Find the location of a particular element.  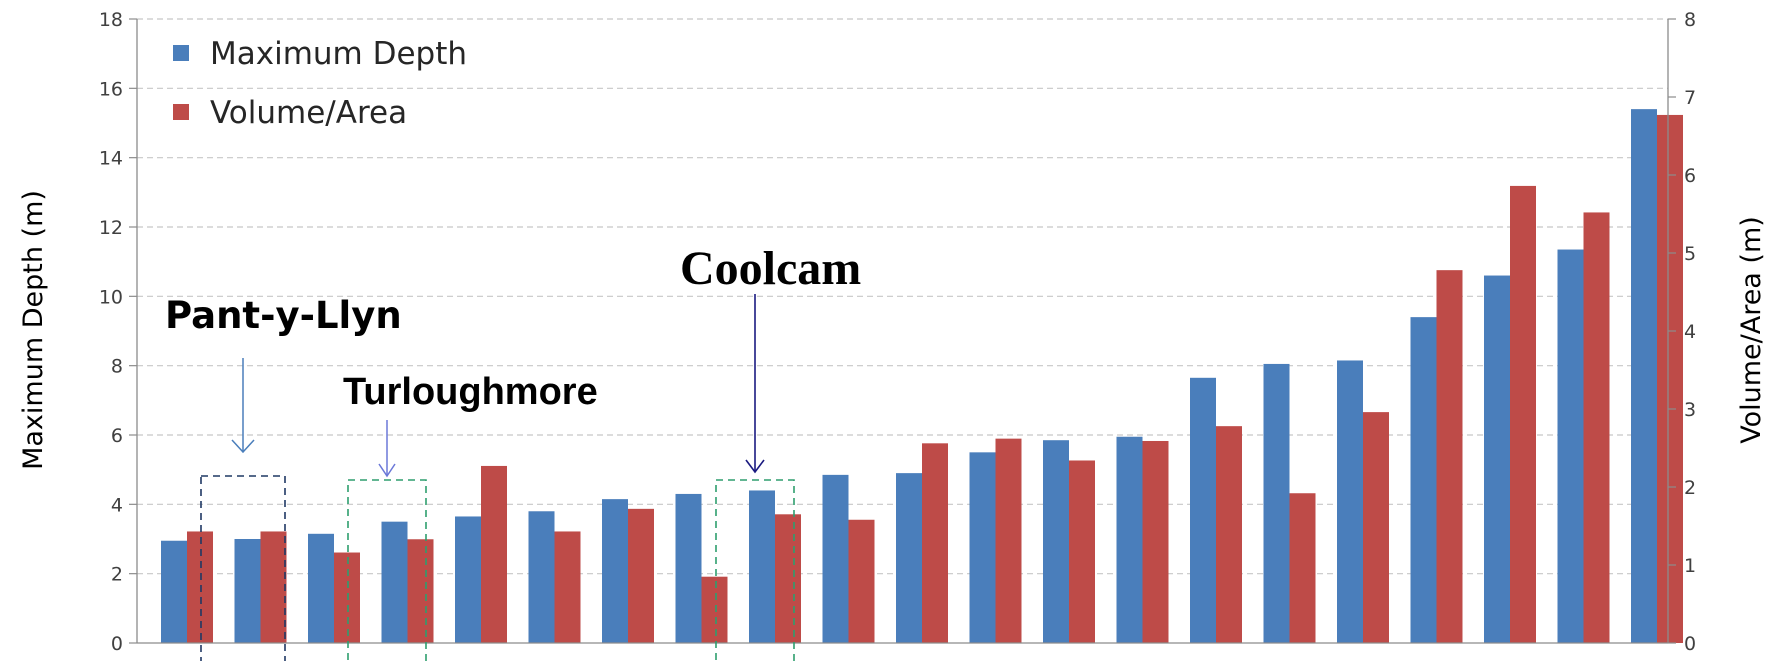

annotation-arrow-coolcam is located at coordinates (755, 384).